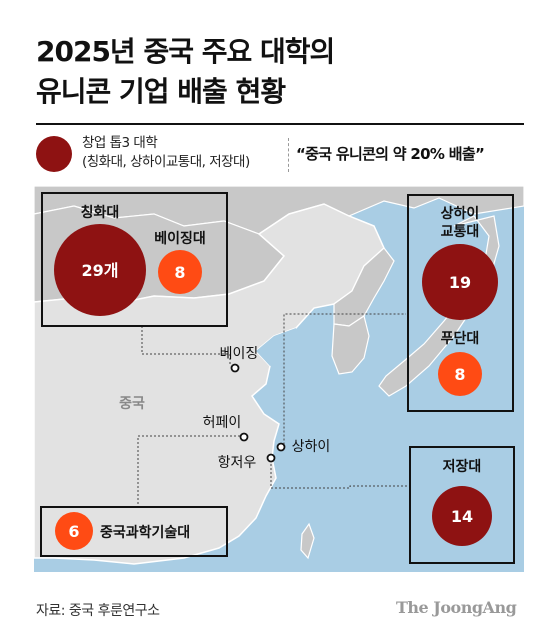  I want to click on headline-line-1: 2025년 중국 주요 대학의, so click(185, 51).